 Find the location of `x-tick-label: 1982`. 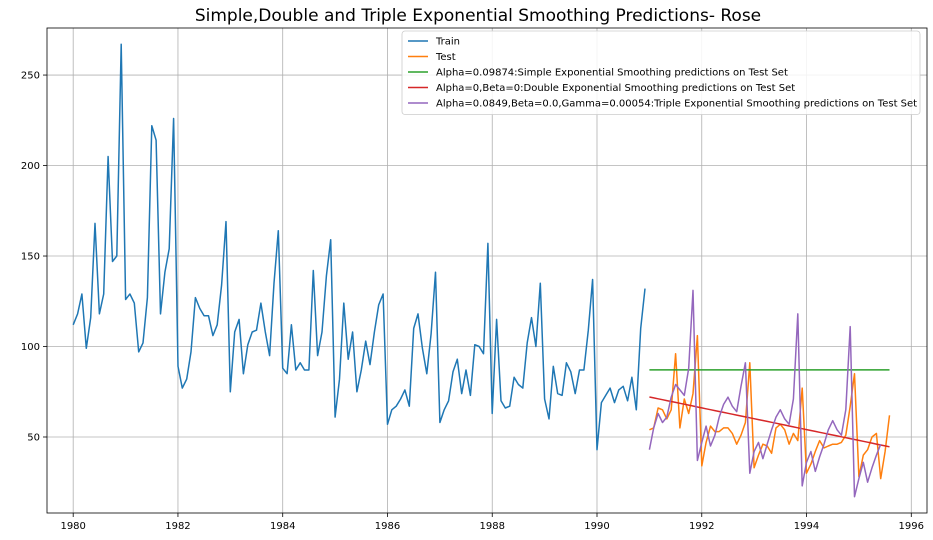

x-tick-label: 1982 is located at coordinates (177, 526).